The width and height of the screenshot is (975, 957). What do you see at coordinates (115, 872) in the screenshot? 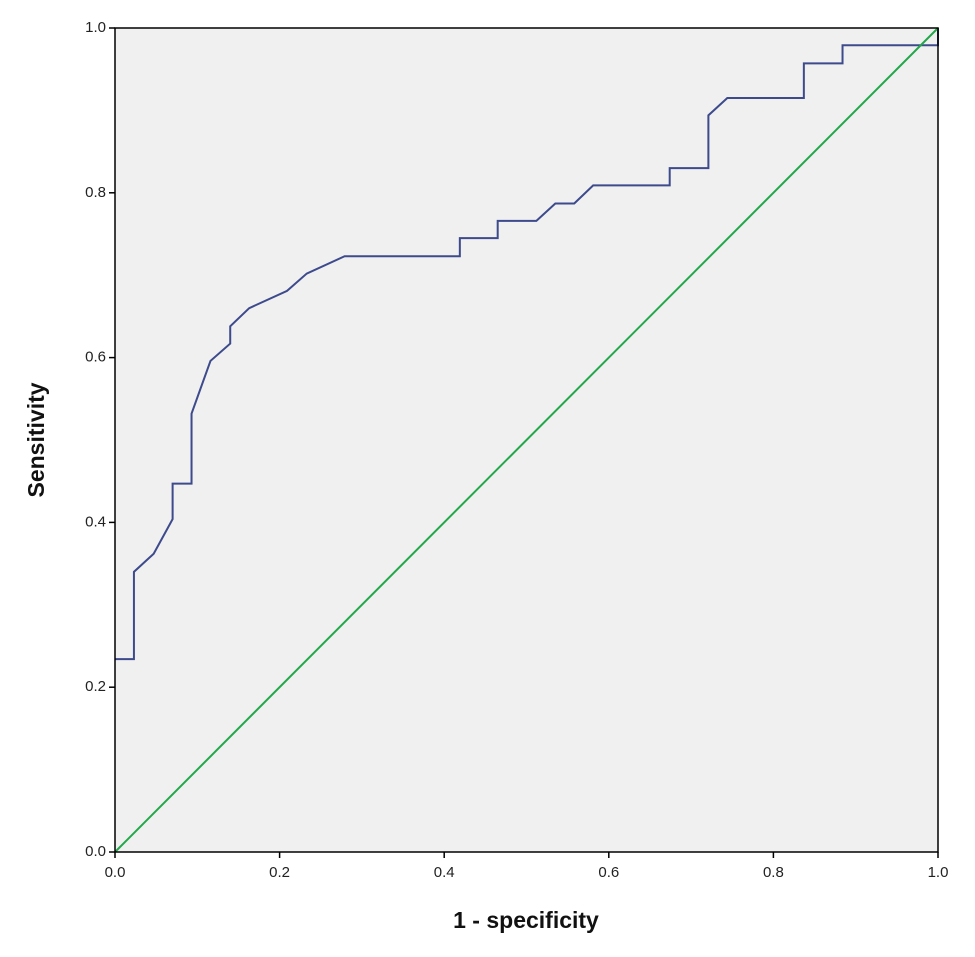
I see `x-tick-label: 0.0` at bounding box center [115, 872].